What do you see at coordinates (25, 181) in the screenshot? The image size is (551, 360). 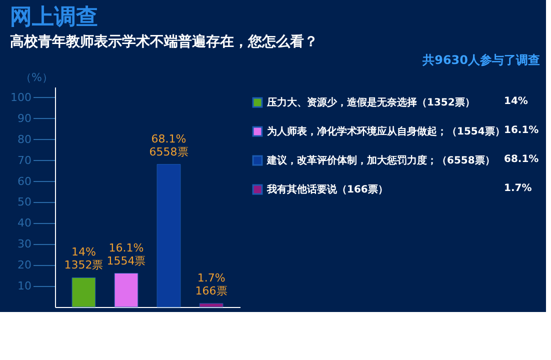 I see `y-tick-label: 60` at bounding box center [25, 181].